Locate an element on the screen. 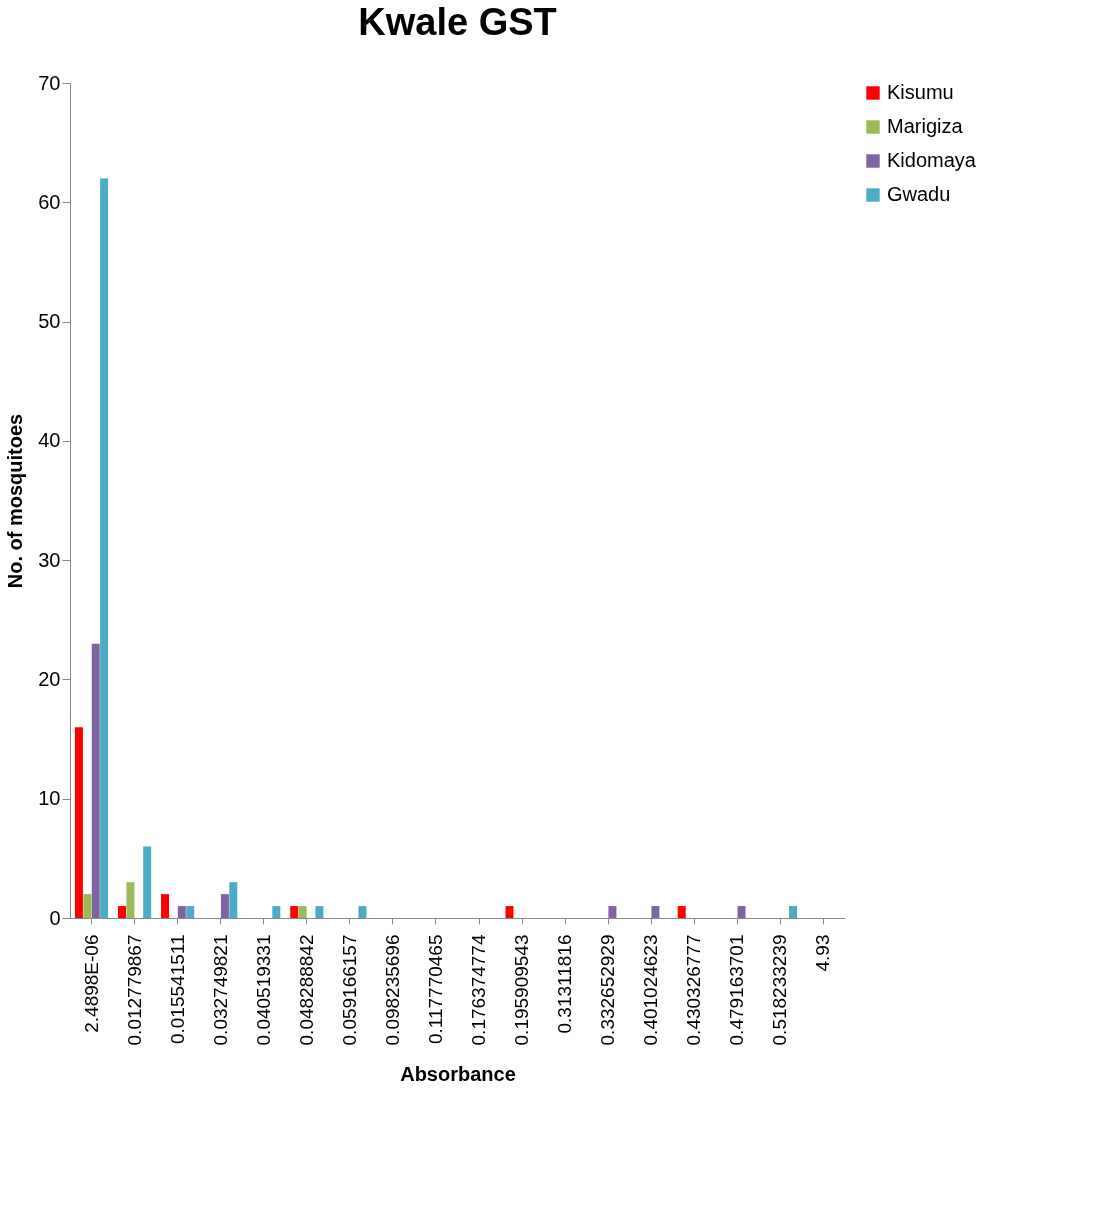 This screenshot has width=1118, height=1207. x-tick-label: 0.401024623 is located at coordinates (651, 990).